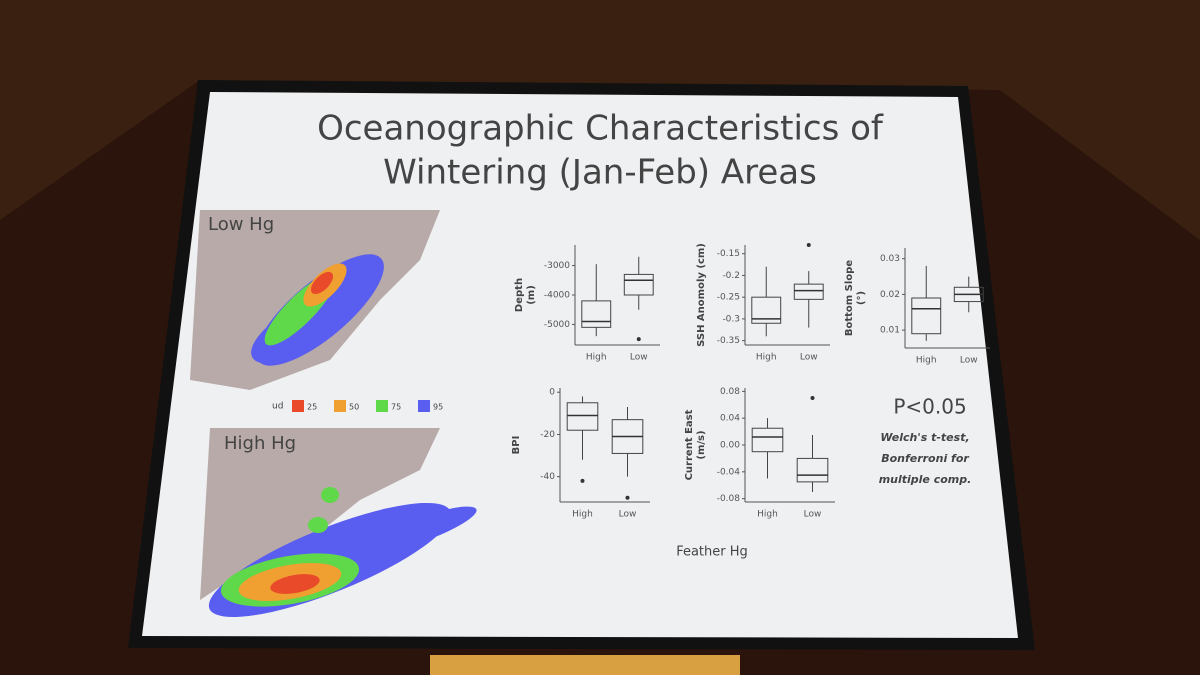  Describe the element at coordinates (600, 173) in the screenshot. I see `slide-title: Wintering (Jan-Feb) Areas` at that location.